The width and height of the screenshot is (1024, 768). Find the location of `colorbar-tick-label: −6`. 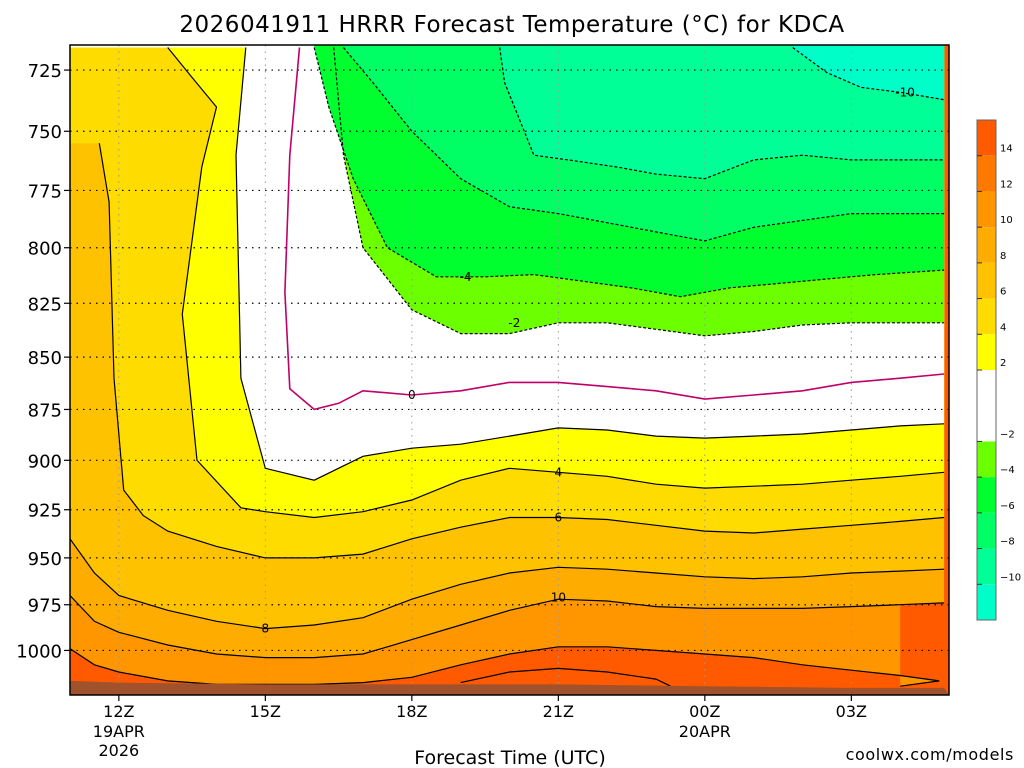

colorbar-tick-label: −6 is located at coordinates (1007, 506).